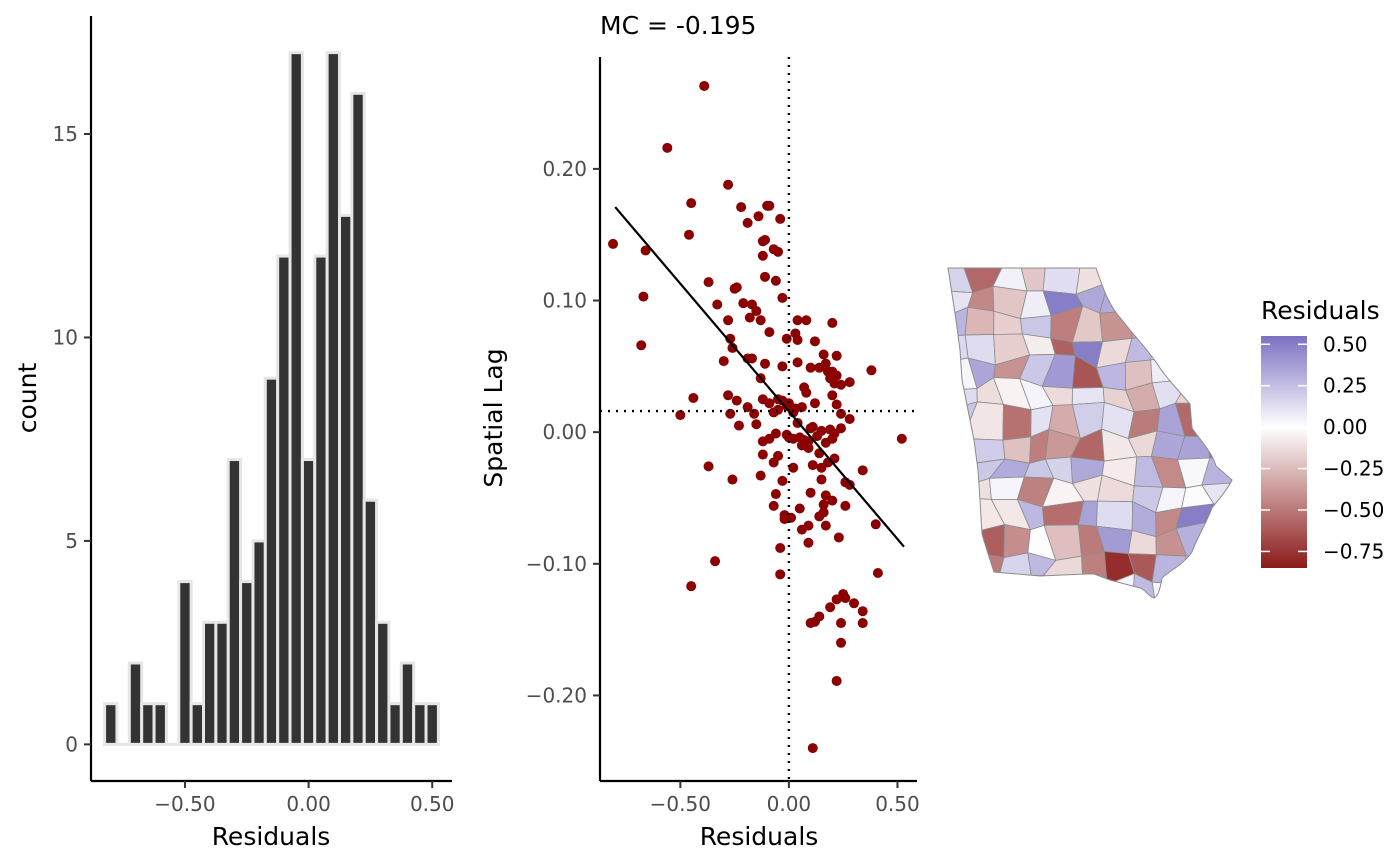 The width and height of the screenshot is (1400, 866). What do you see at coordinates (785, 798) in the screenshot?
I see `scatter-x-ticks: −0.50 0.00 0.50` at bounding box center [785, 798].